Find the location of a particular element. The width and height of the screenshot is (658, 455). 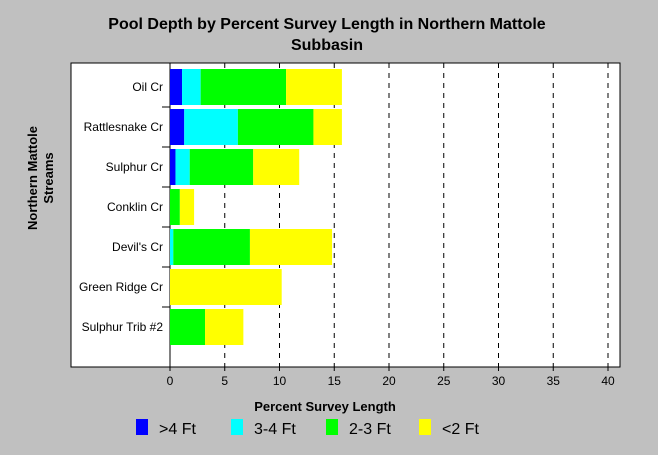

x-tick-label: 30 is located at coordinates (499, 381).